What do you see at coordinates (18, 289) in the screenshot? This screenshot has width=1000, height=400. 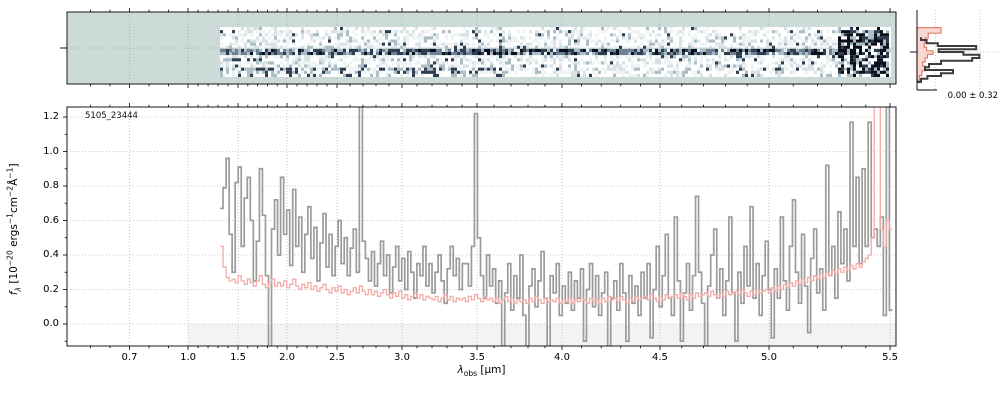 I see `y-axis-label-sub: λ` at bounding box center [18, 289].